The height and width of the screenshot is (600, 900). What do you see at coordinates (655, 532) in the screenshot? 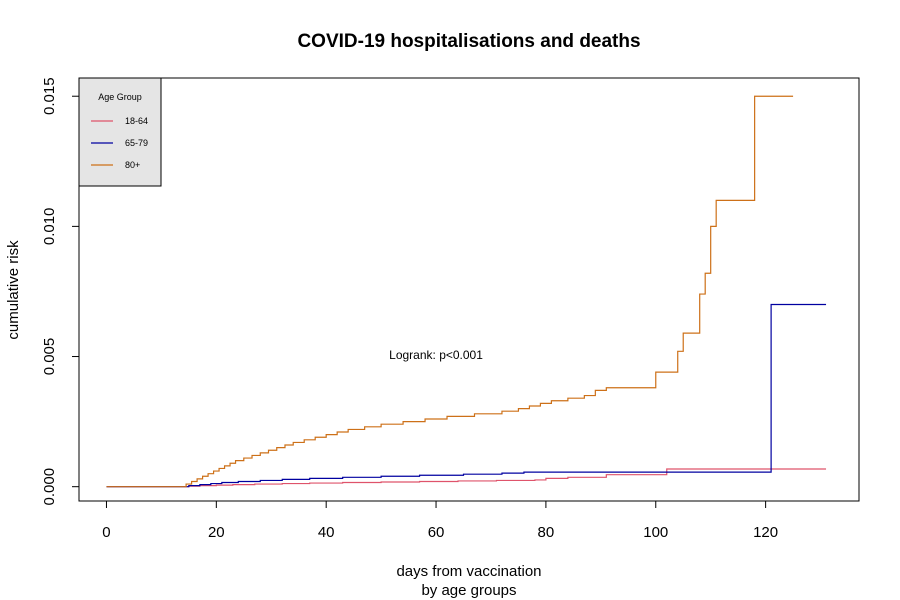
I see `x-tick-label: 100` at bounding box center [655, 532].